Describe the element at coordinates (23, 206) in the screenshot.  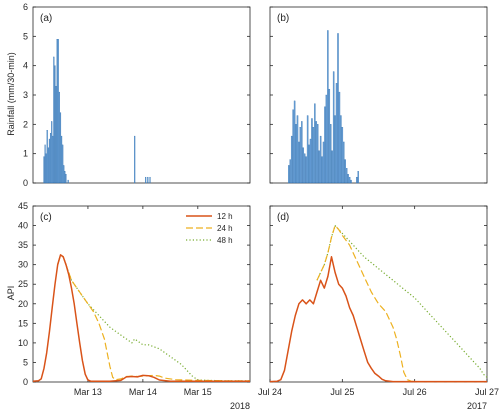
I see `y-tick-label: 45` at that location.